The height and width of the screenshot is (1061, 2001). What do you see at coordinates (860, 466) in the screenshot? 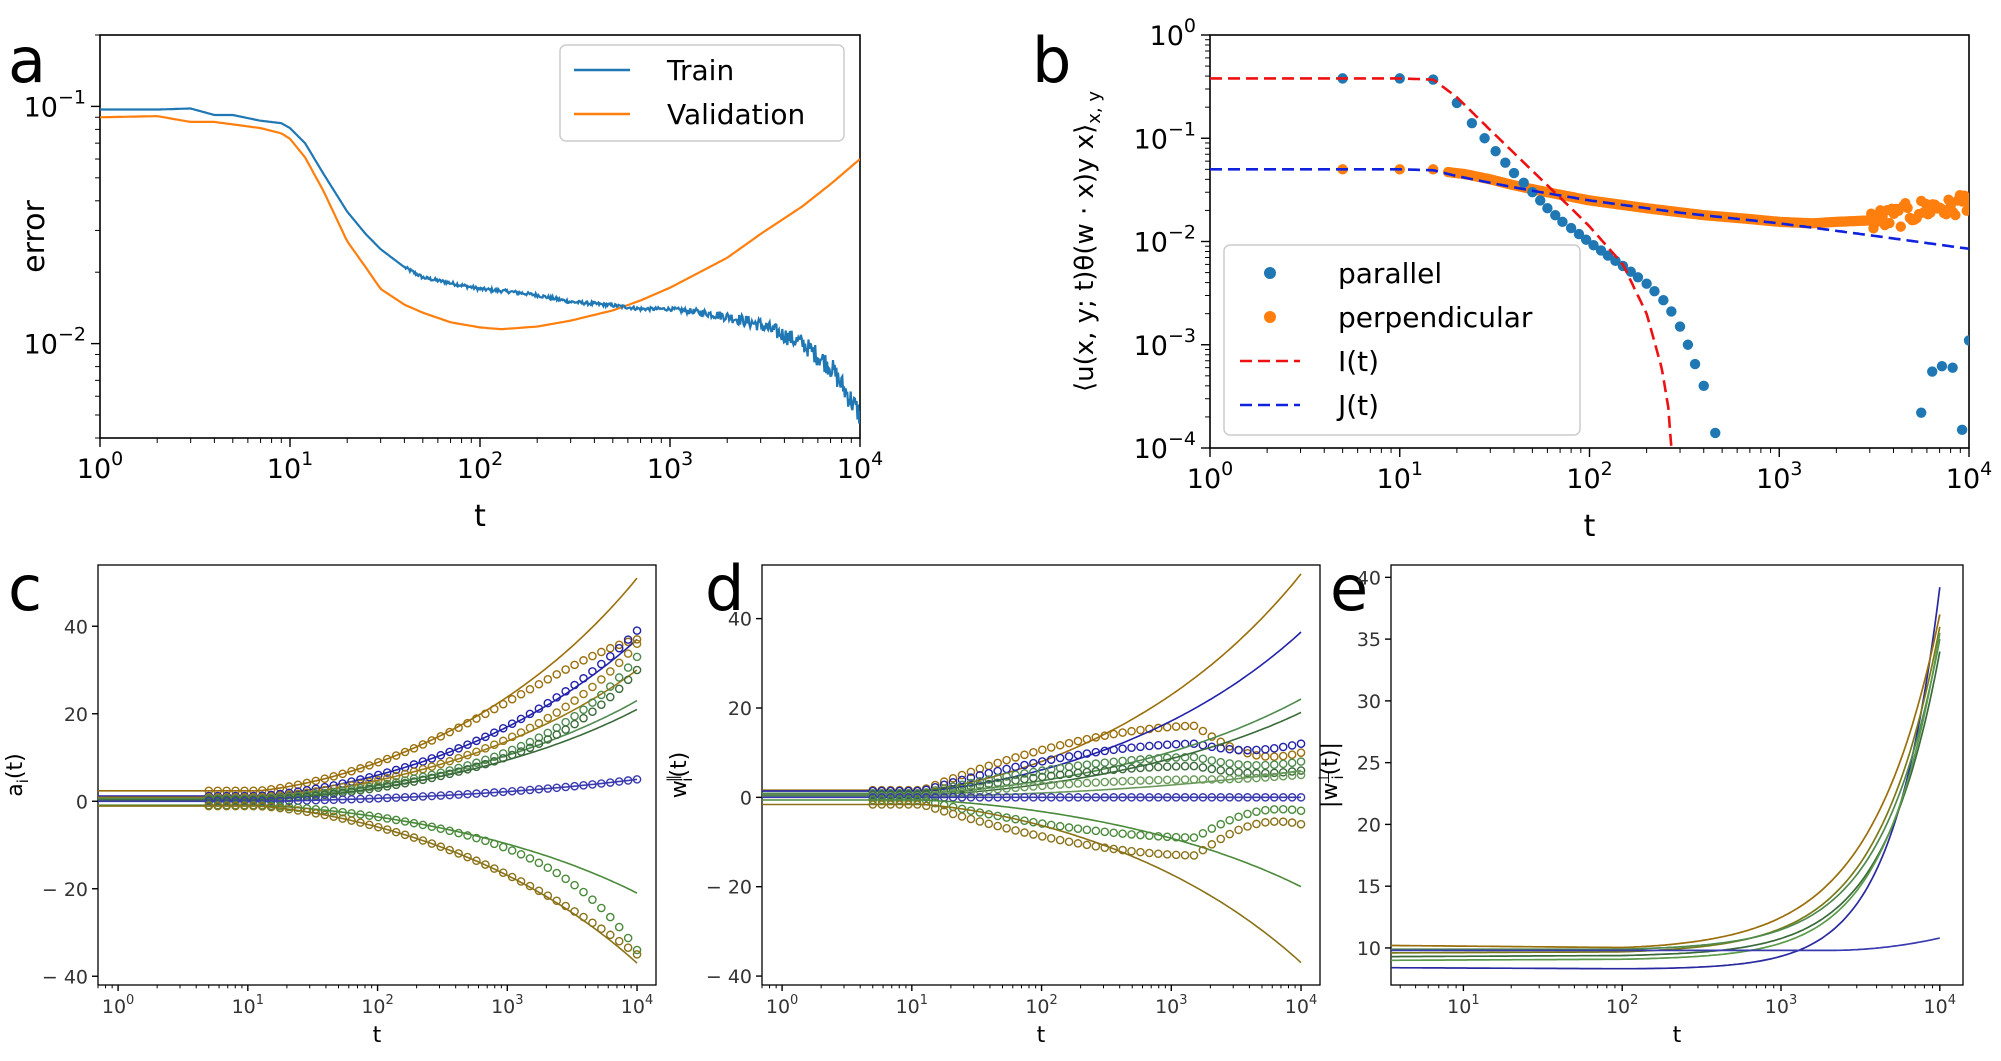
I see `x-tick-label: 10⁴` at bounding box center [860, 466].